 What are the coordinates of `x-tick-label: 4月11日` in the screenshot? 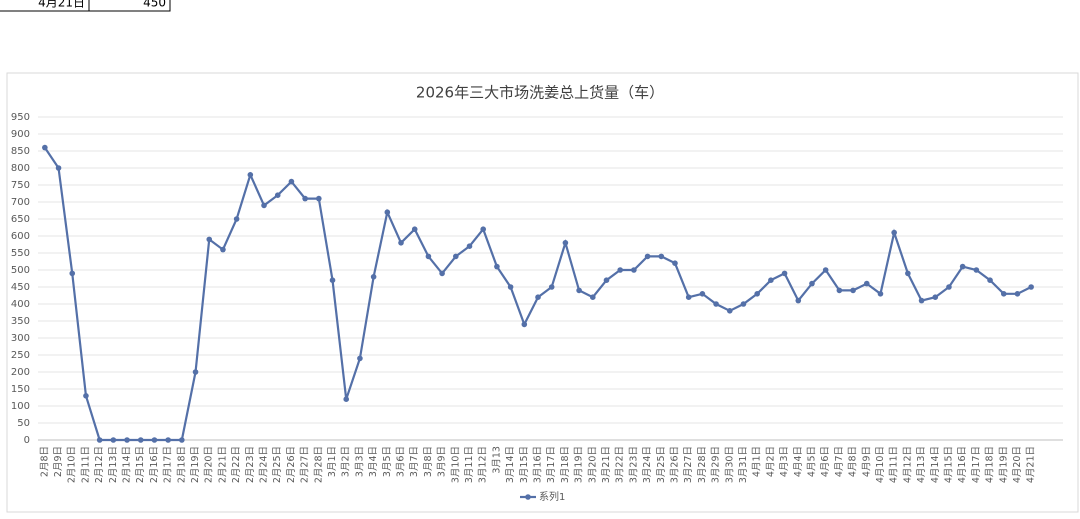 It's located at (894, 464).